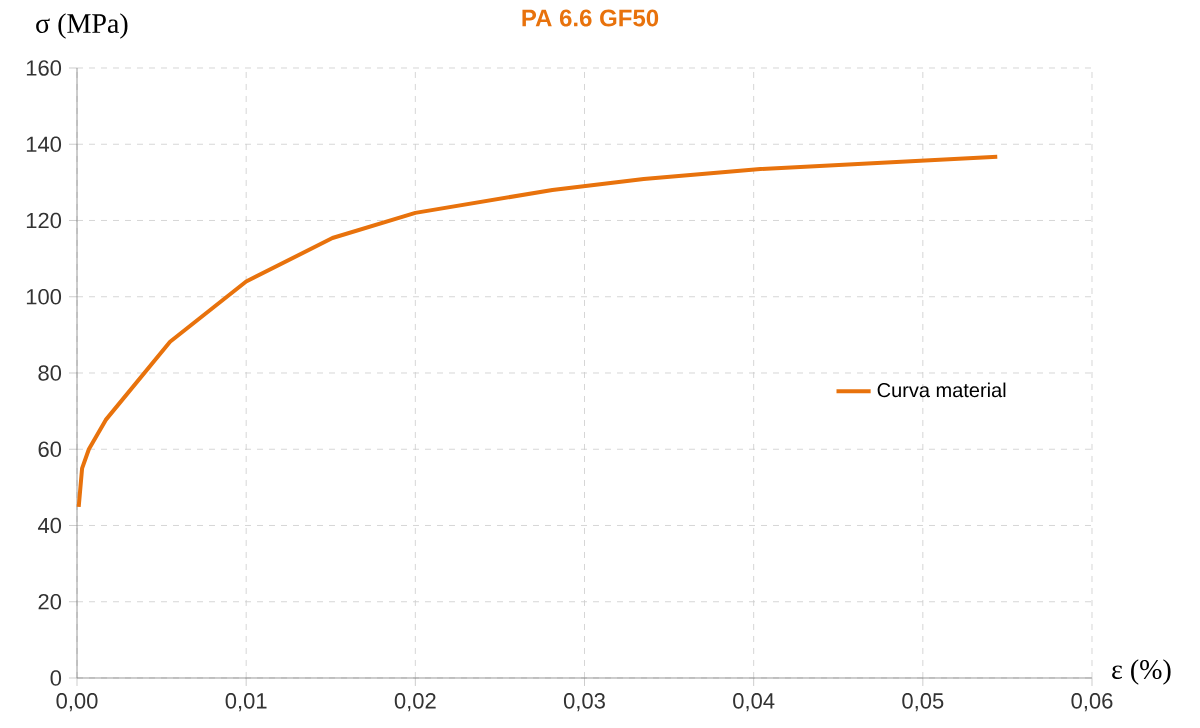 This screenshot has width=1200, height=728. I want to click on y-tick-label: 160, so click(44, 68).